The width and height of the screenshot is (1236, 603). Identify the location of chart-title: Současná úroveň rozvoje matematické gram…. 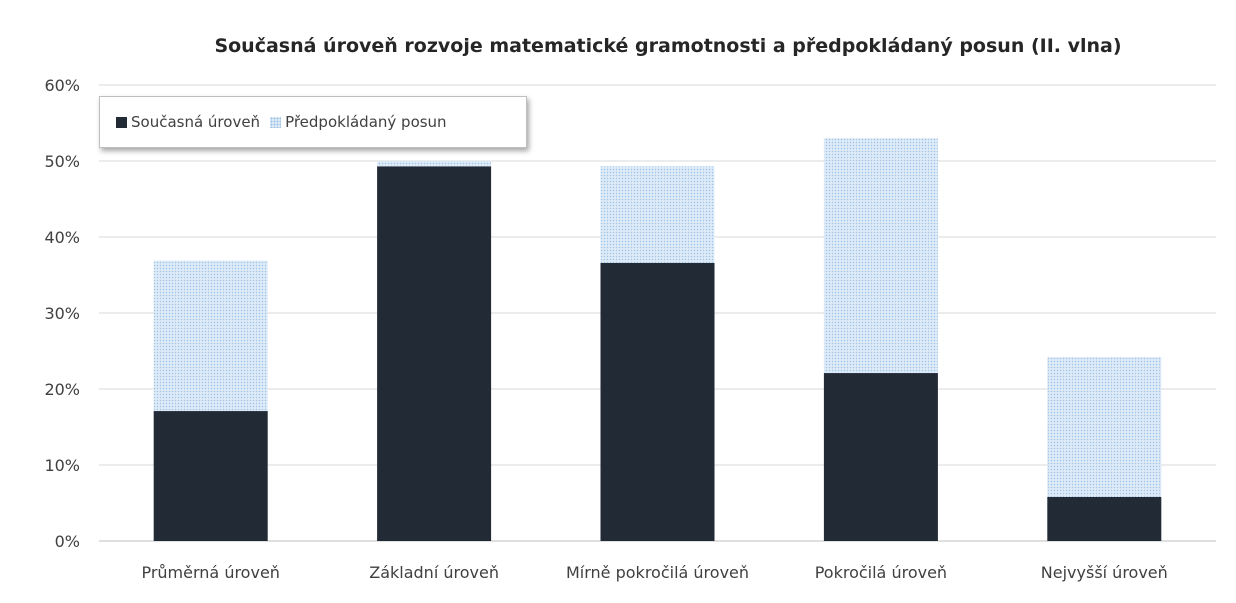
(667, 46).